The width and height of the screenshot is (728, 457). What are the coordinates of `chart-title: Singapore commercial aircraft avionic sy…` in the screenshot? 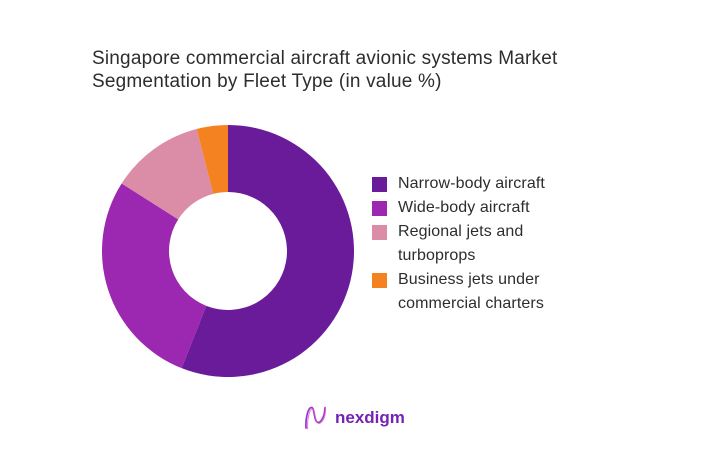 It's located at (325, 70).